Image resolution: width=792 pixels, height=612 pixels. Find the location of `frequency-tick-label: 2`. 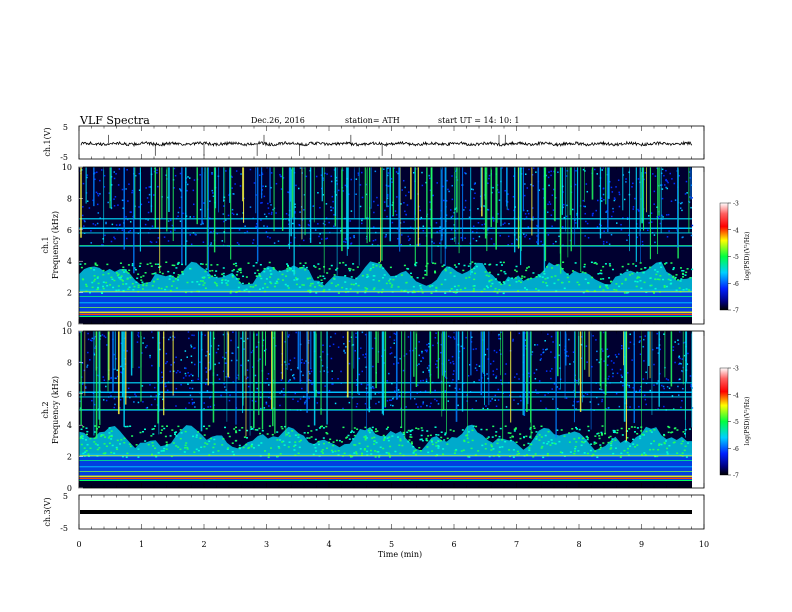

frequency-tick-label: 2 is located at coordinates (69, 293).